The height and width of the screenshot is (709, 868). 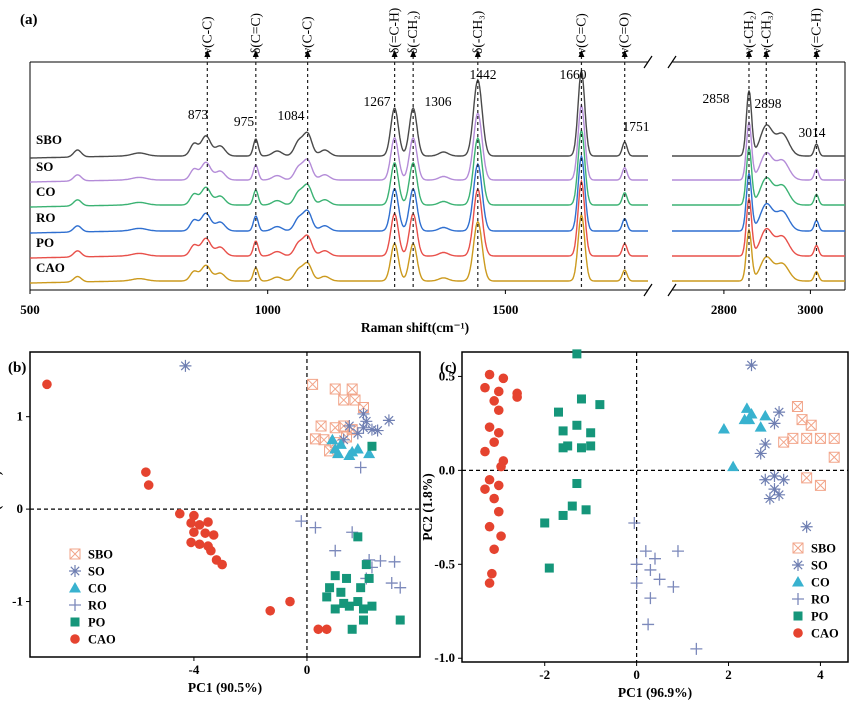 I want to click on vibration-mode-label: ν(C-C), so click(x=307, y=35).